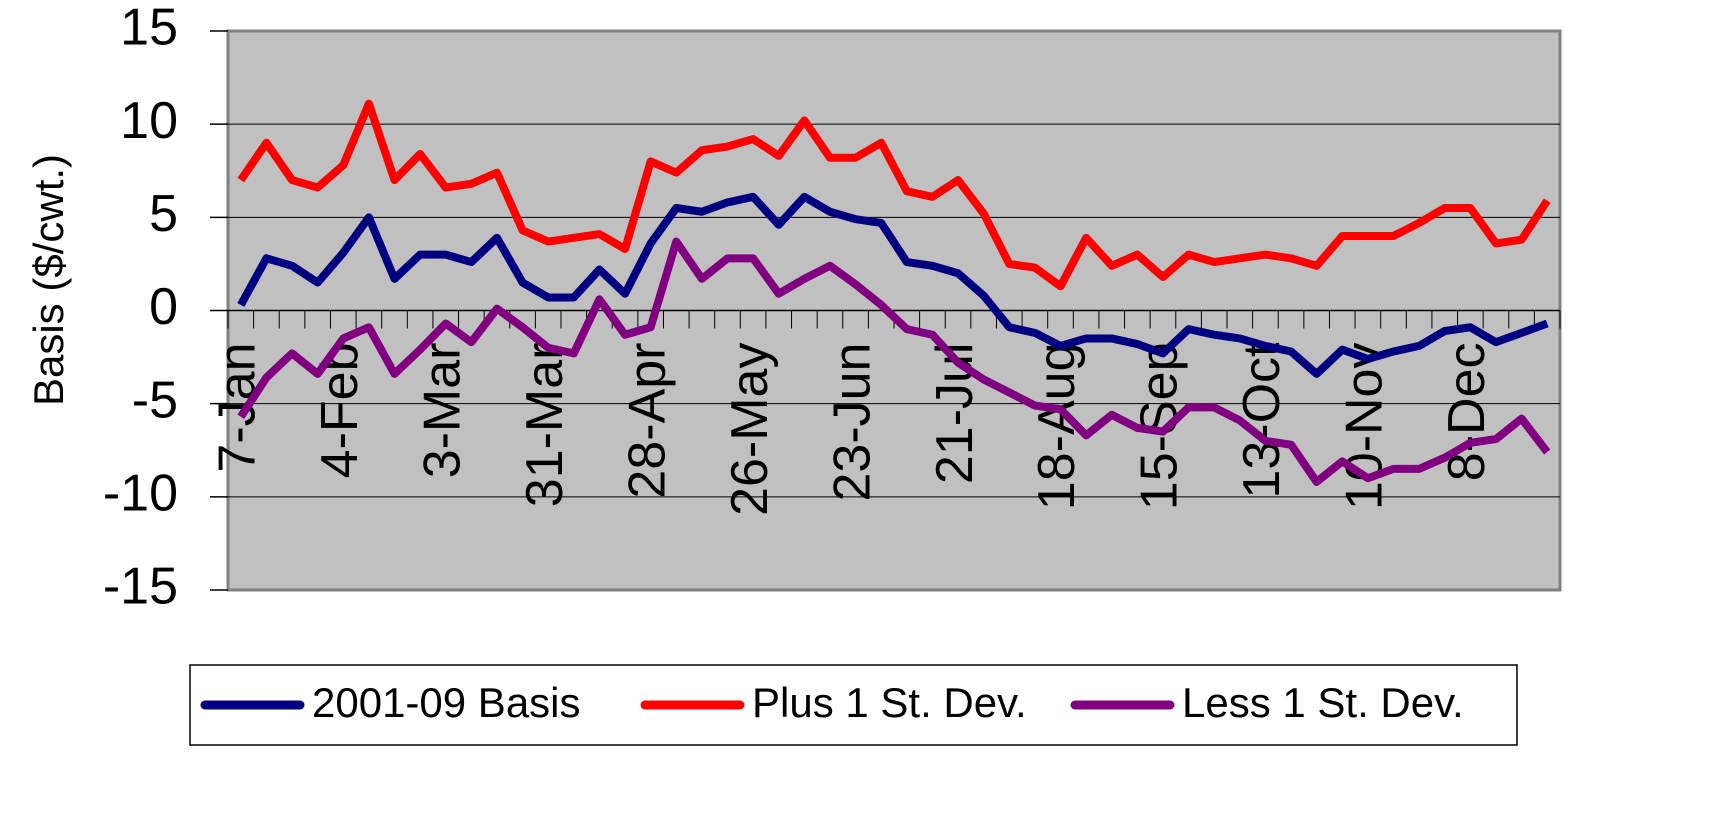 This screenshot has width=1718, height=822. I want to click on x-tick-label: 23-Jun, so click(852, 422).